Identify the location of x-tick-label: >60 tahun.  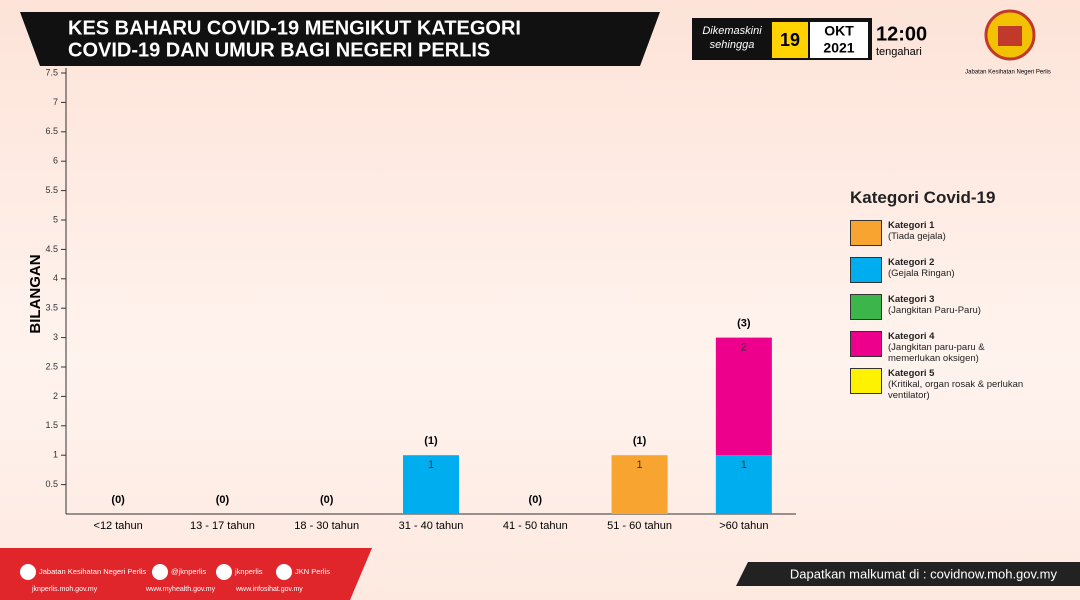
(743, 526).